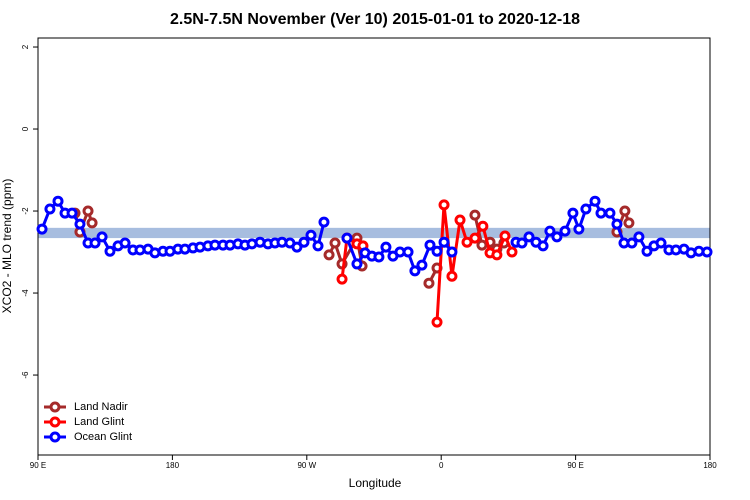  I want to click on x-axis-label: Longitude, so click(375, 483).